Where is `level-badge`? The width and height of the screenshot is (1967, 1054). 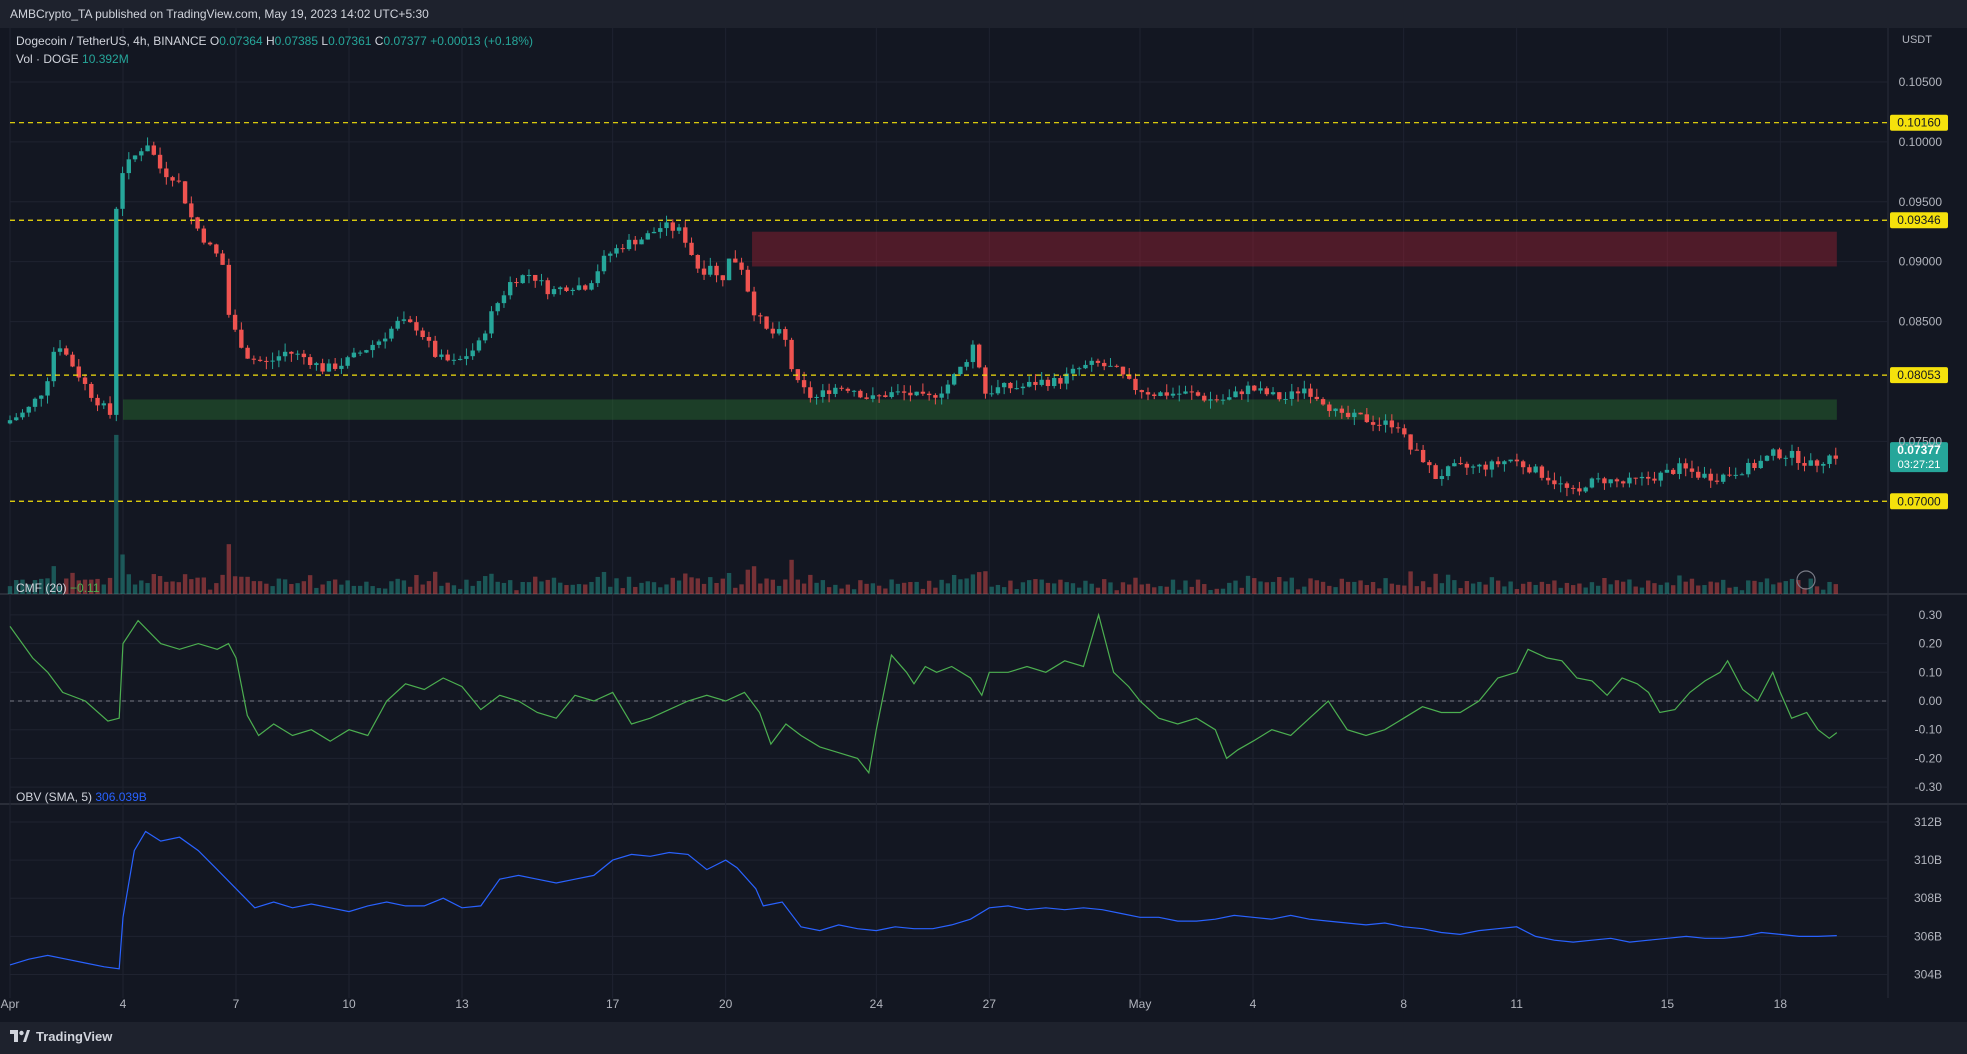
level-badge is located at coordinates (1919, 501).